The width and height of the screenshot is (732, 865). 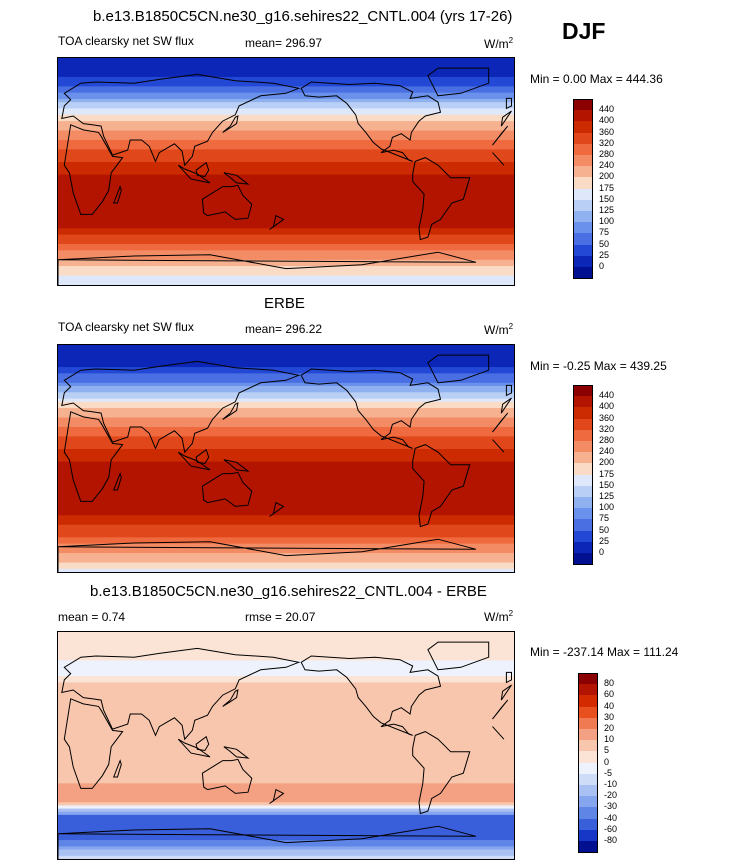 I want to click on colorbar-tick-label: 25, so click(x=604, y=254).